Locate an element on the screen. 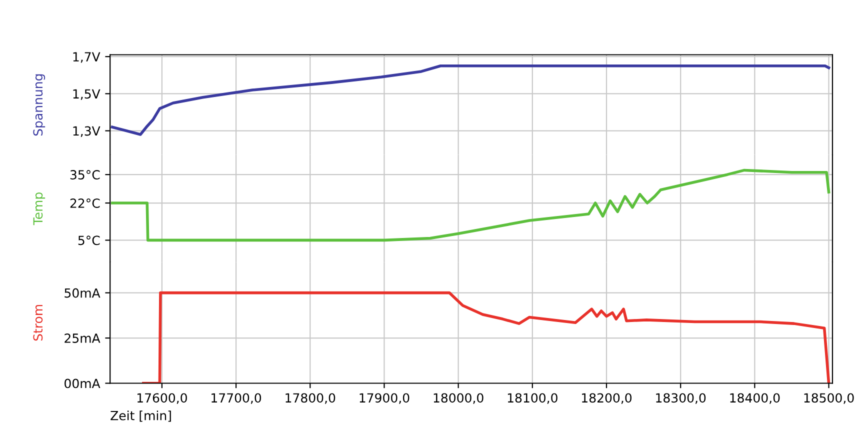 This screenshot has width=860, height=438. x-tick-label: 18200,0 is located at coordinates (607, 398).